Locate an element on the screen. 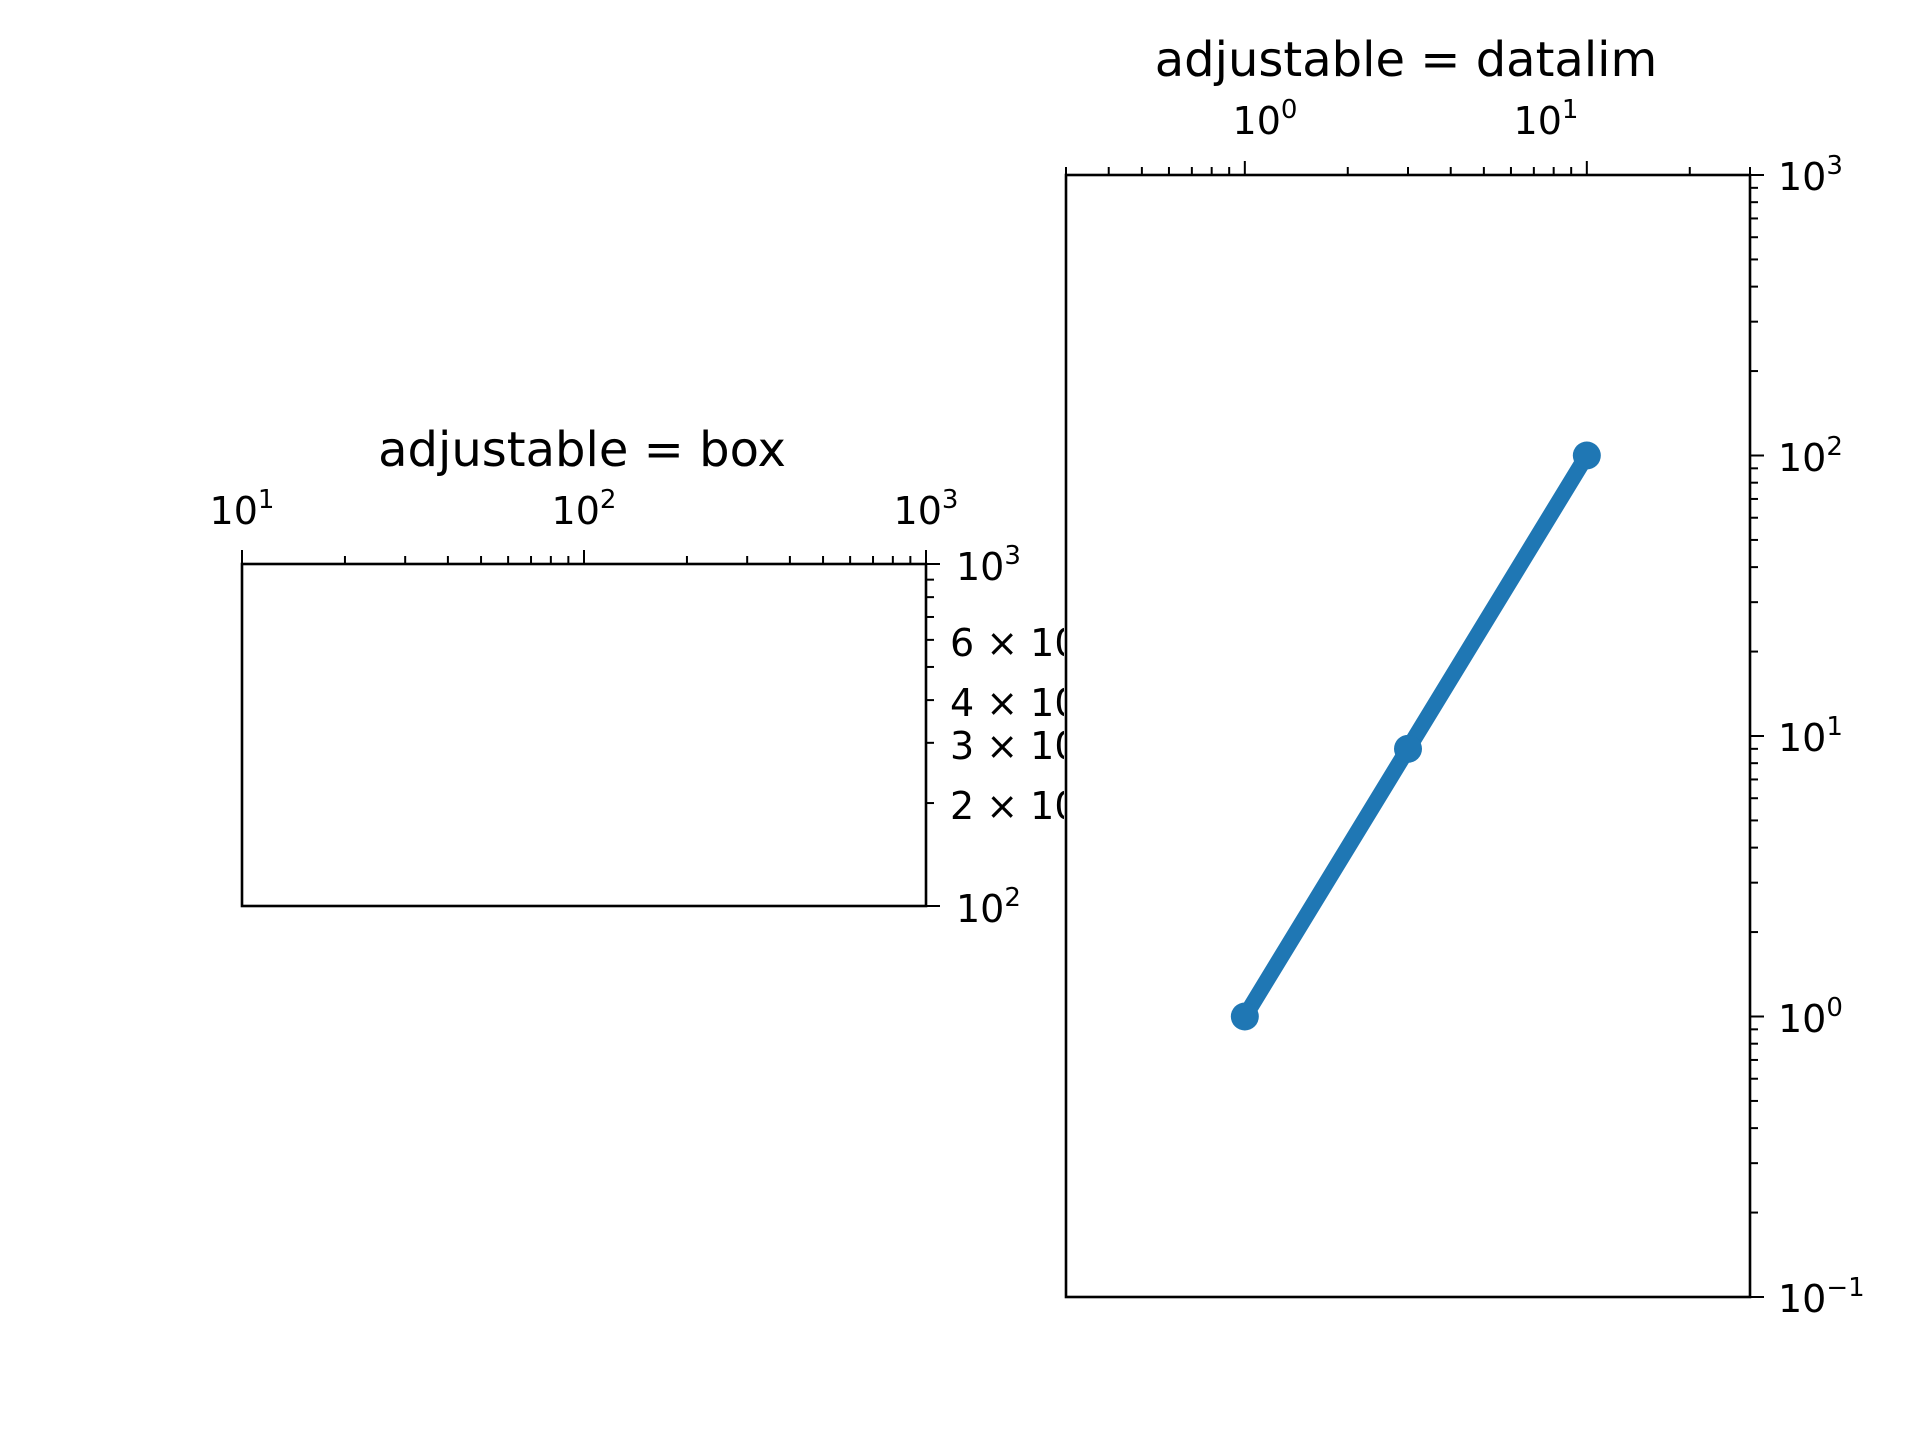 Image resolution: width=1920 pixels, height=1440 pixels. y-minor-tick-label: 3 × 10 is located at coordinates (1014, 746).